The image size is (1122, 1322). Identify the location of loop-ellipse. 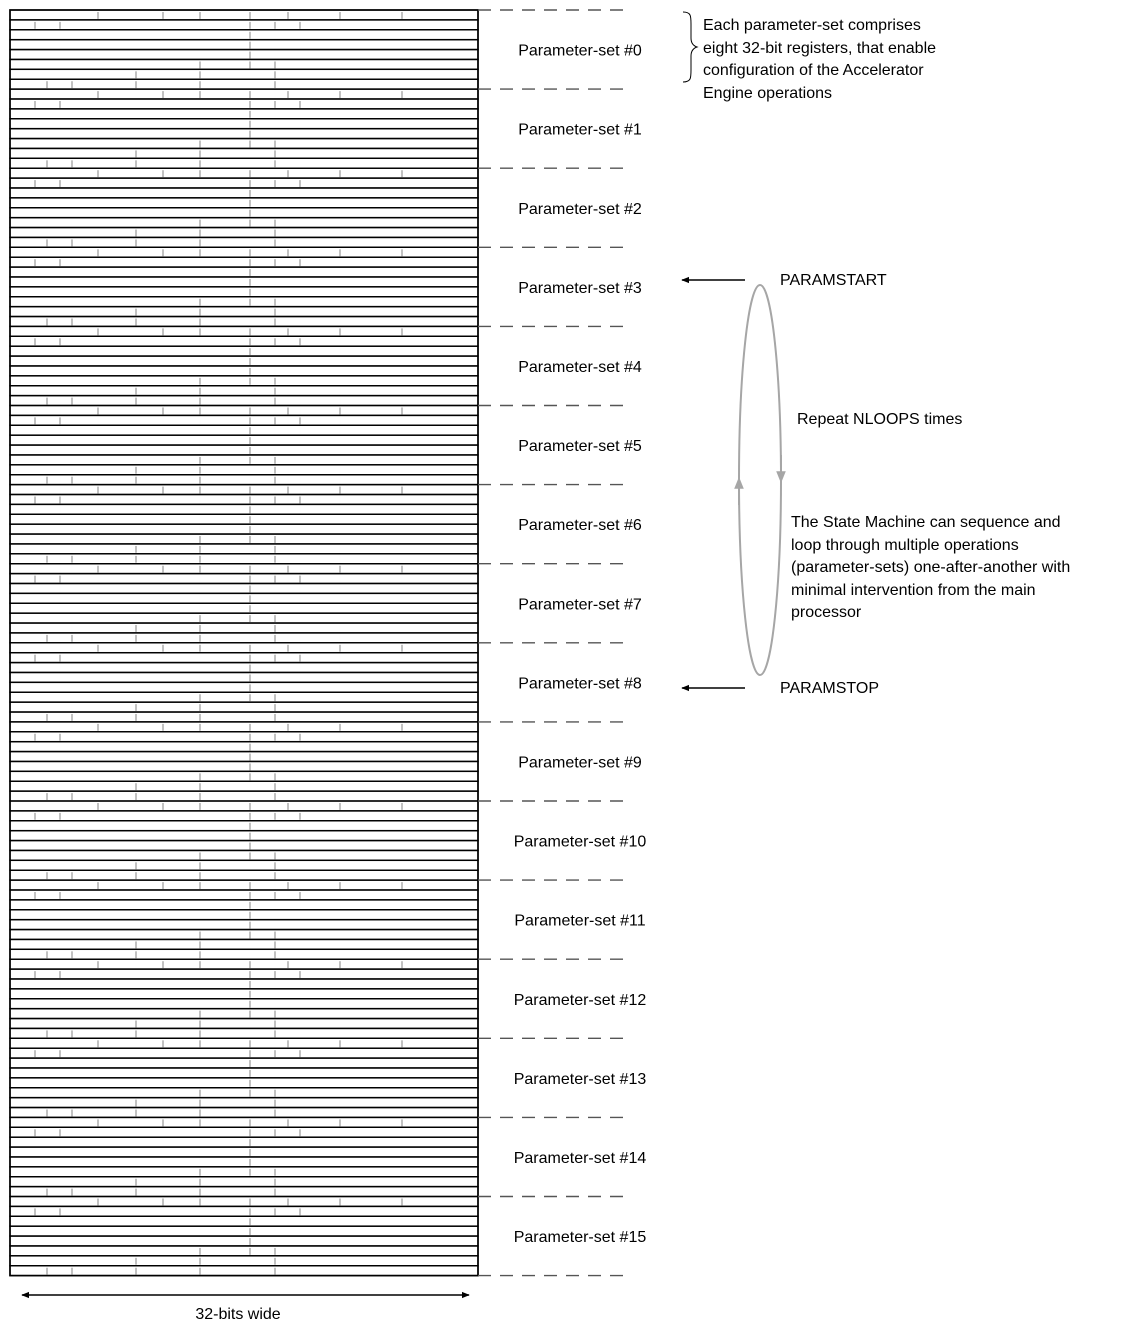
(760, 480).